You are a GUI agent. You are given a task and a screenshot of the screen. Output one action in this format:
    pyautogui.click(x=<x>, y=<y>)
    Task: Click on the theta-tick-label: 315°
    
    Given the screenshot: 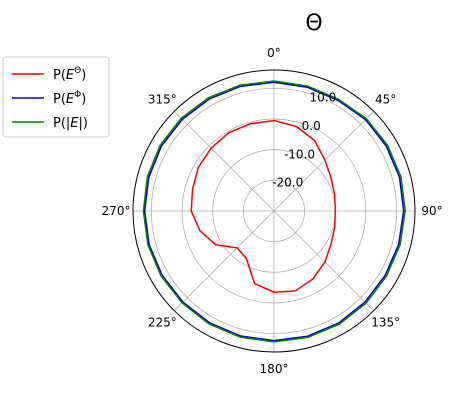 What is the action you would take?
    pyautogui.click(x=162, y=99)
    